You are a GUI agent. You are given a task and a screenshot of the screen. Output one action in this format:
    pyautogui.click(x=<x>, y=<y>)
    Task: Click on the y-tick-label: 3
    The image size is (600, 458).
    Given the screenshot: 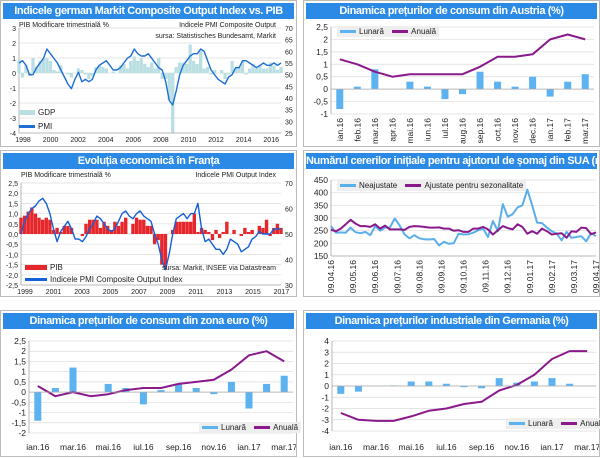 What is the action you would take?
    pyautogui.click(x=326, y=352)
    